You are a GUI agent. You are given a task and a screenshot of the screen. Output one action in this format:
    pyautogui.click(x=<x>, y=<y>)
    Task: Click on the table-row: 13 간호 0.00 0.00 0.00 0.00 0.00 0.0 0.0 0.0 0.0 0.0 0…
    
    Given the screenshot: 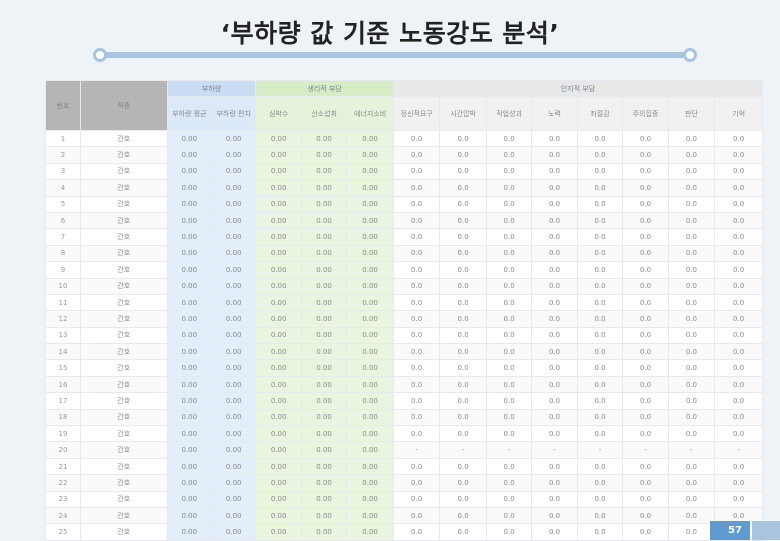 What is the action you would take?
    pyautogui.click(x=404, y=335)
    